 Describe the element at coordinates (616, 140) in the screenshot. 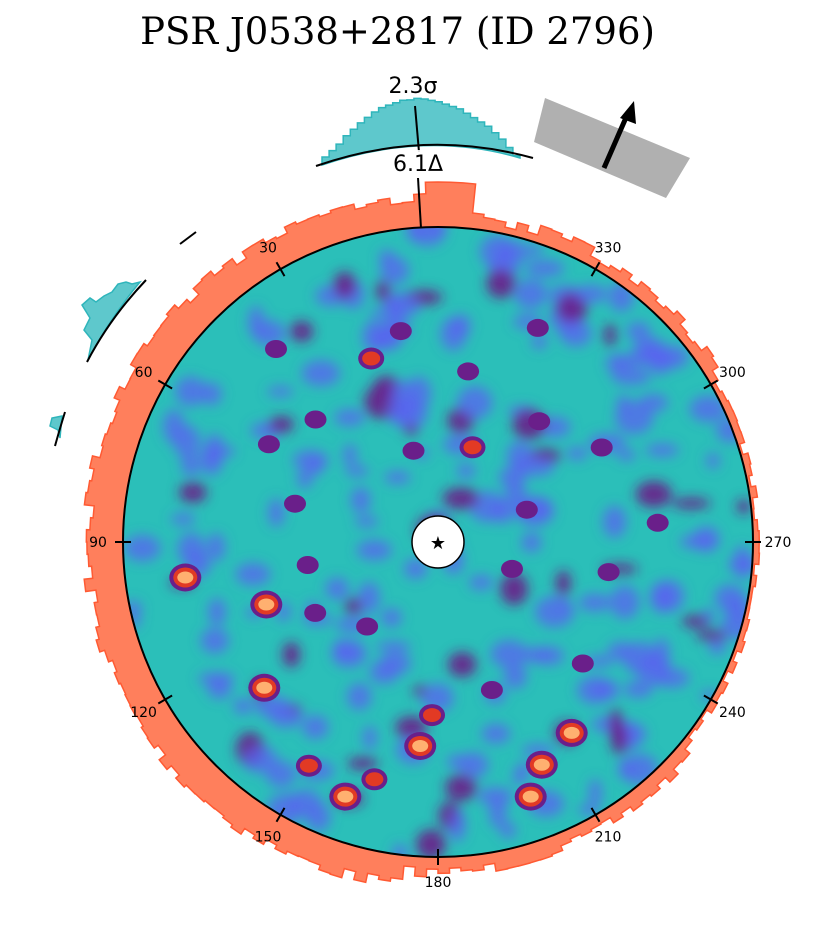

I see `direction-arrow` at that location.